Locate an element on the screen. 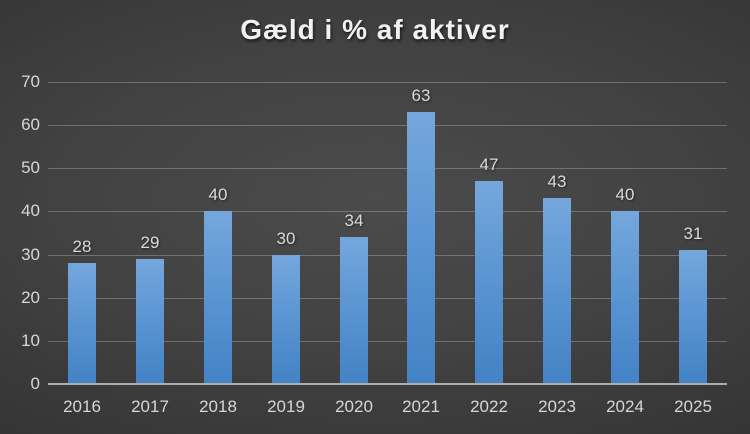  bar-value-label: 47 is located at coordinates (489, 164).